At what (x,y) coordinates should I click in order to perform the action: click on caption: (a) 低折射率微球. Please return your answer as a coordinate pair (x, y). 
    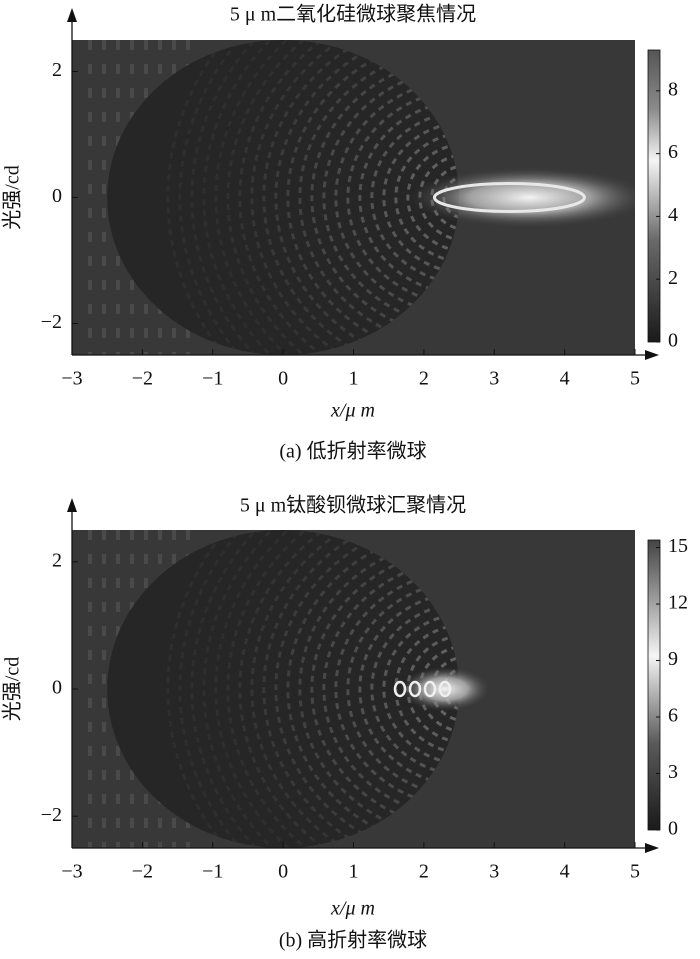
    Looking at the image, I should click on (352, 451).